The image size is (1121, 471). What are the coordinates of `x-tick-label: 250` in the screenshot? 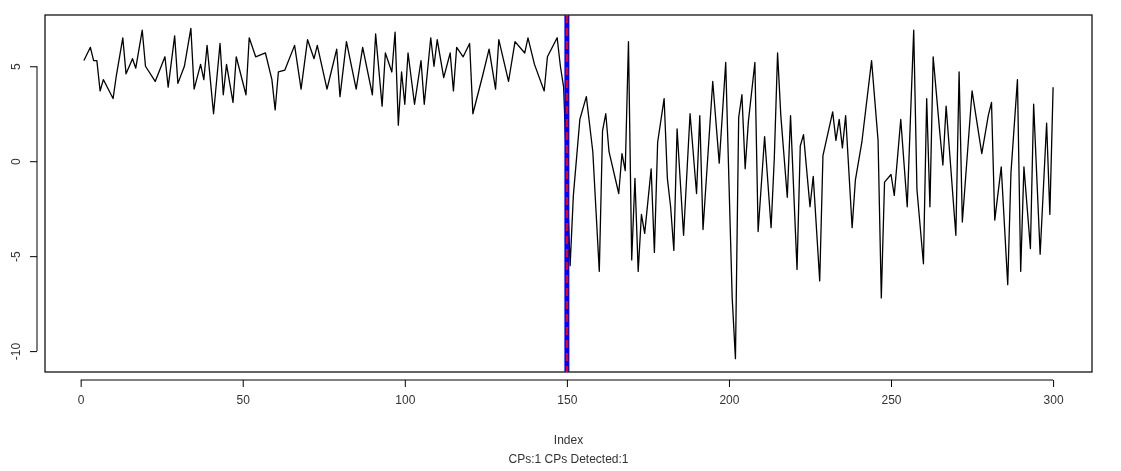 It's located at (891, 400).